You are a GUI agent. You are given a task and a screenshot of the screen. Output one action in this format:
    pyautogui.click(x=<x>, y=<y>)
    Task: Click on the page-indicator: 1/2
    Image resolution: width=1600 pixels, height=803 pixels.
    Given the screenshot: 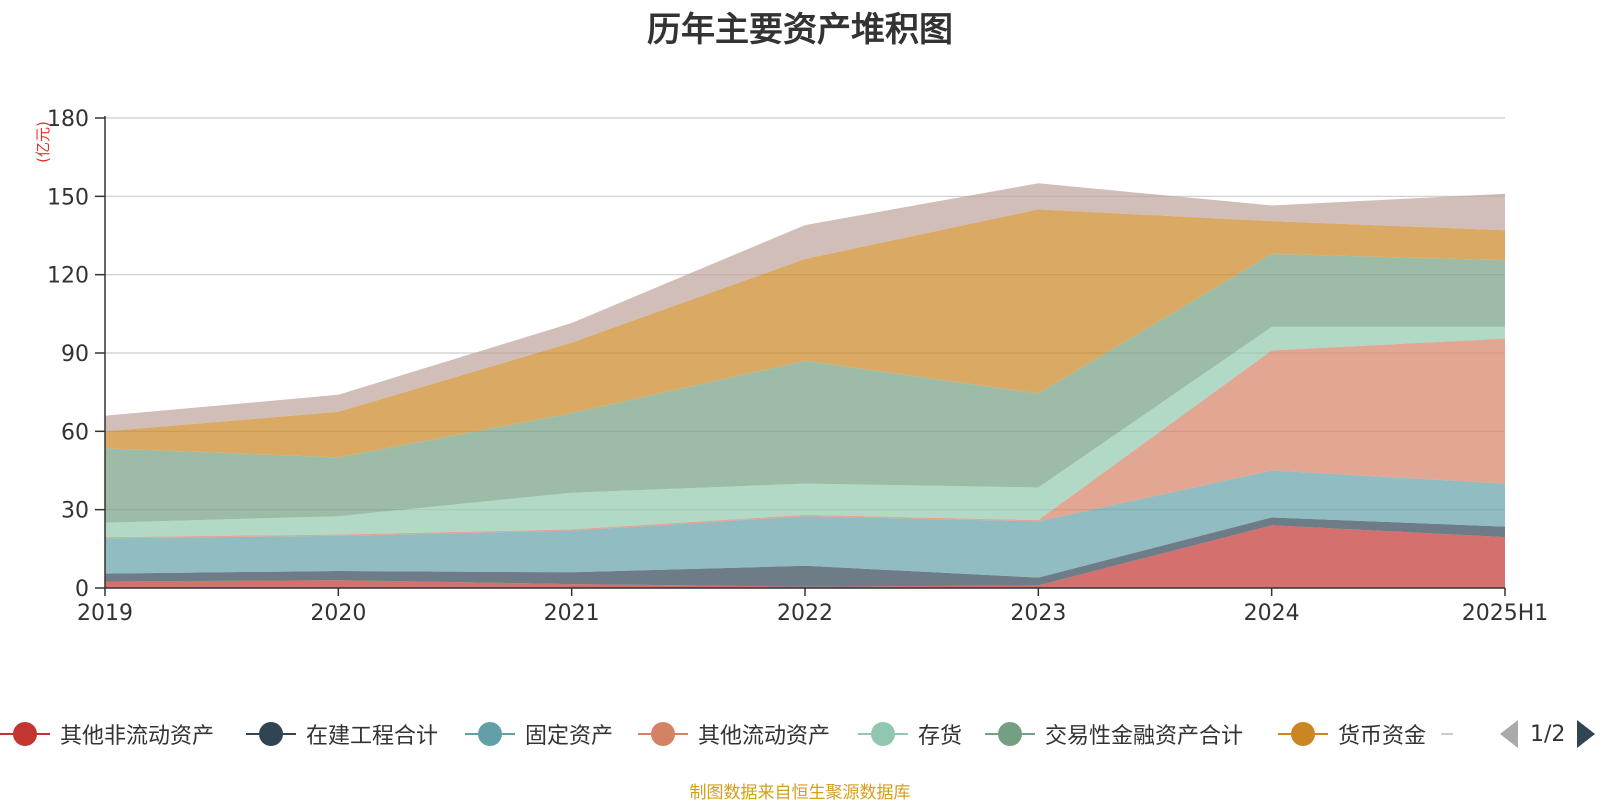 What is the action you would take?
    pyautogui.click(x=1548, y=734)
    